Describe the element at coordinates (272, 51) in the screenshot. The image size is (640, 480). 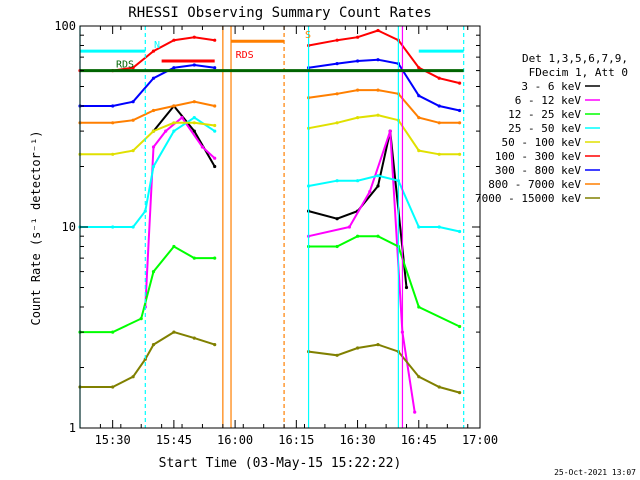
I see `attenuator-bar-layer: N RDS RDS S` at that location.